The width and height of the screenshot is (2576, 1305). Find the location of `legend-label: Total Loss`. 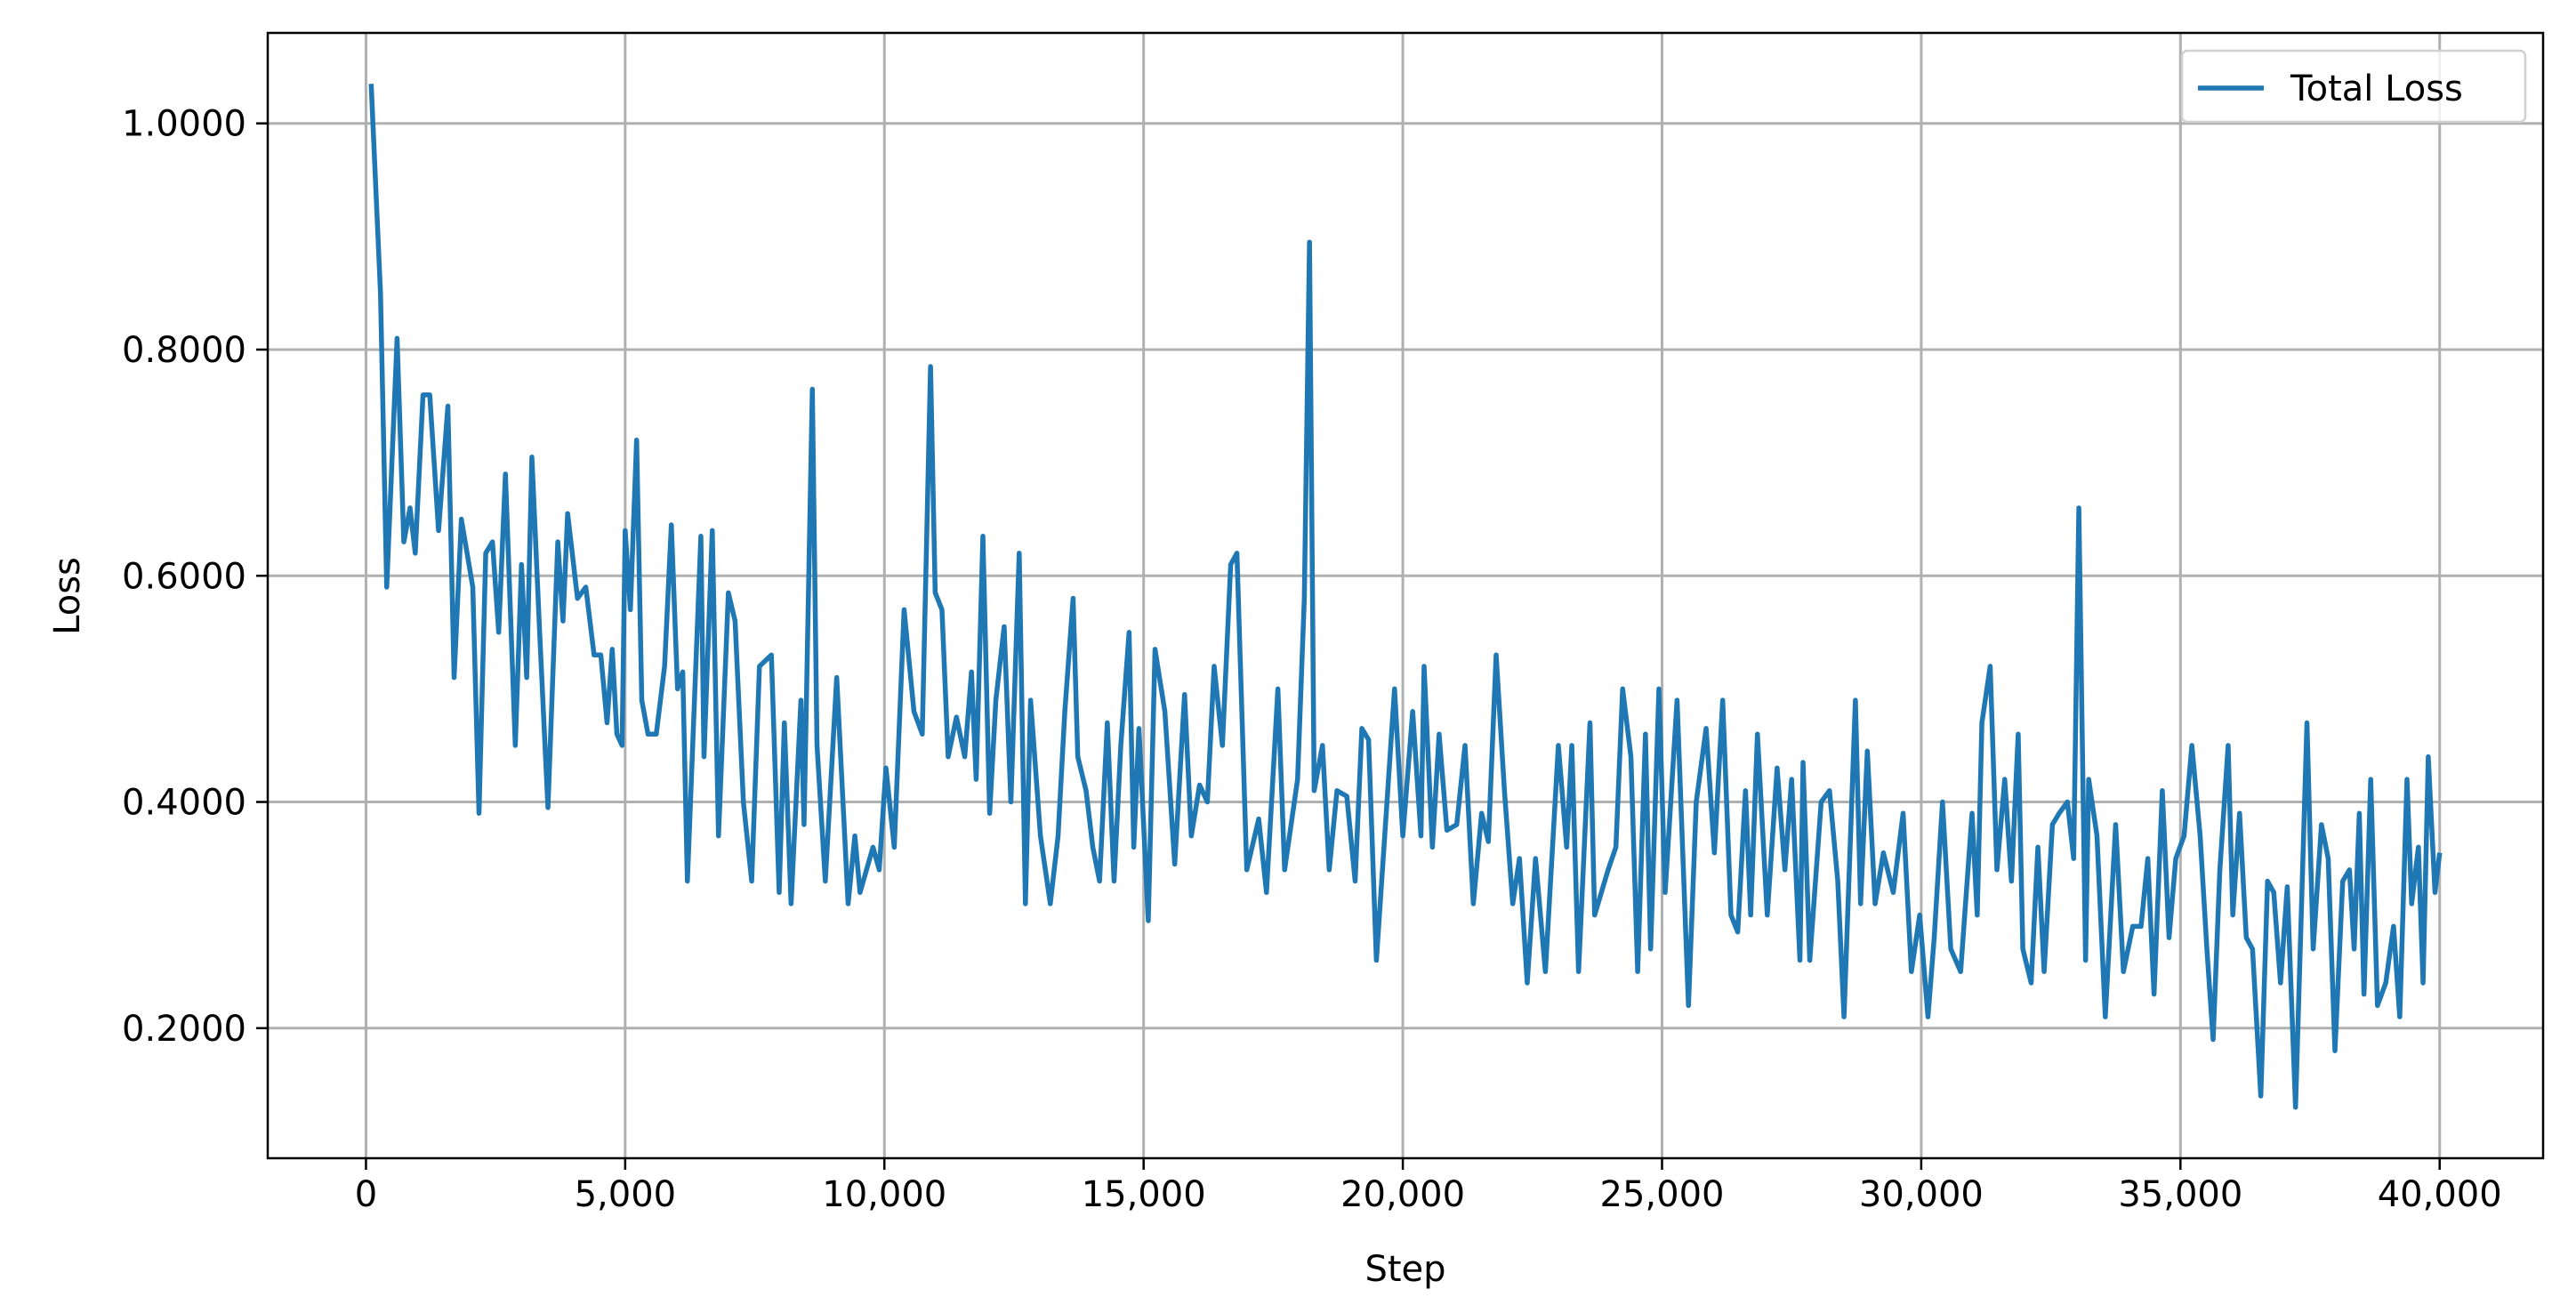

legend-label: Total Loss is located at coordinates (2376, 88).